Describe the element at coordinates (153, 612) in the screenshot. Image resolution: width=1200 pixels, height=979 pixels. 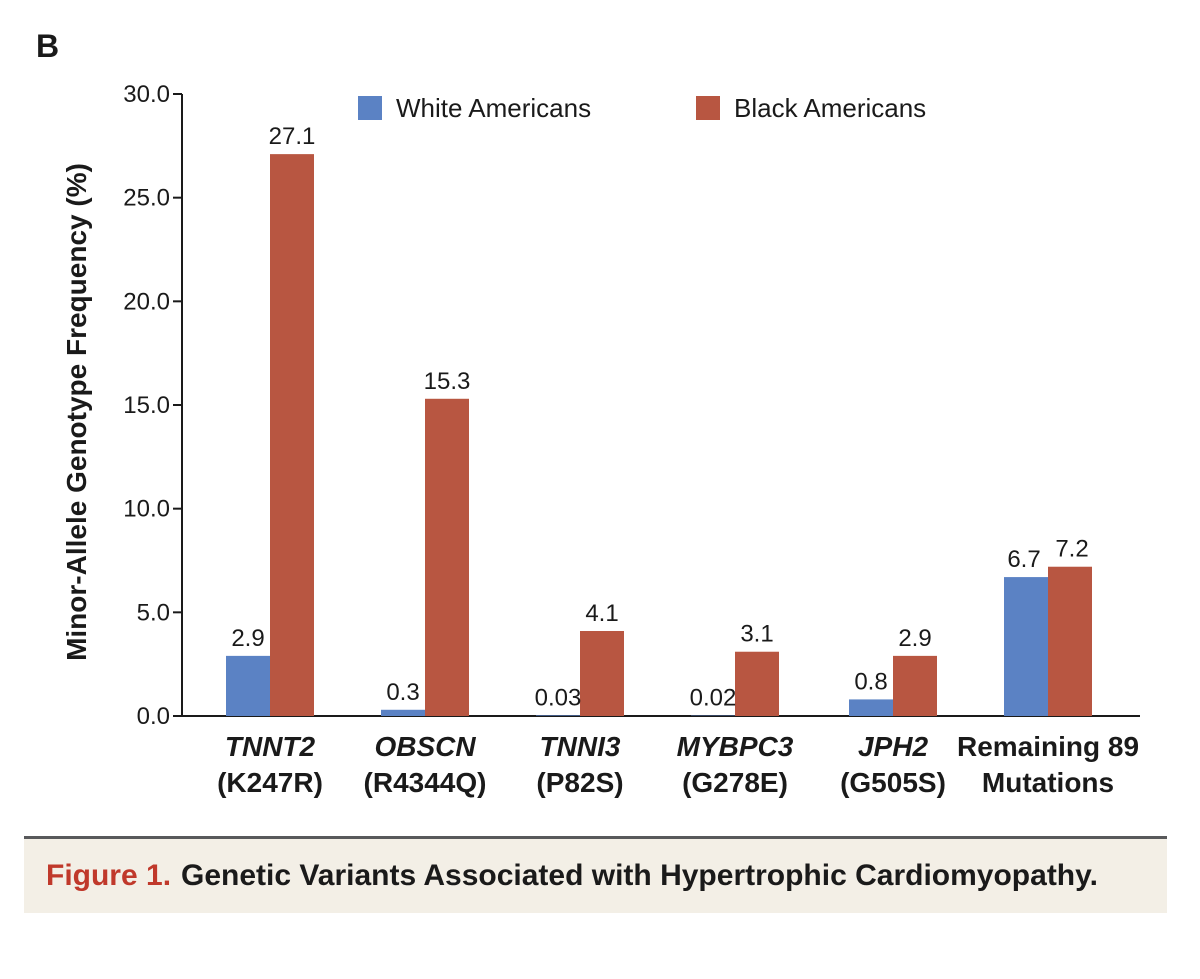
I see `y-tick-label: 5.0` at that location.